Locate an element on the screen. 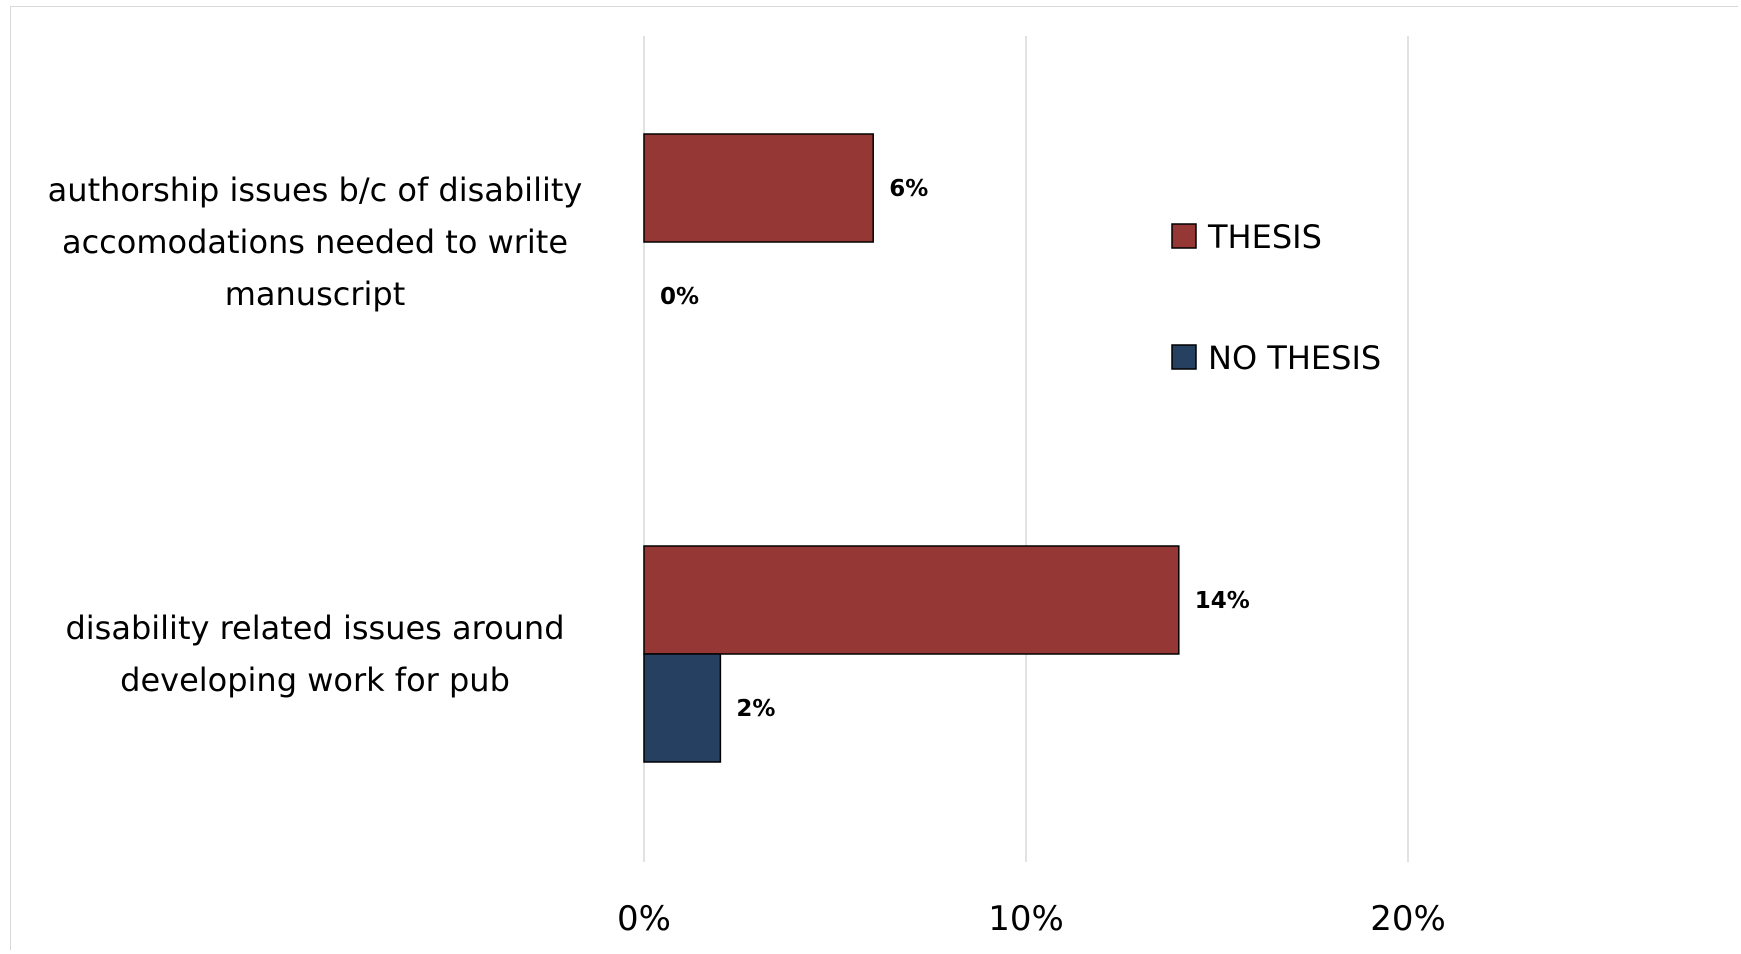  x-tick-label: 20% is located at coordinates (1408, 919).